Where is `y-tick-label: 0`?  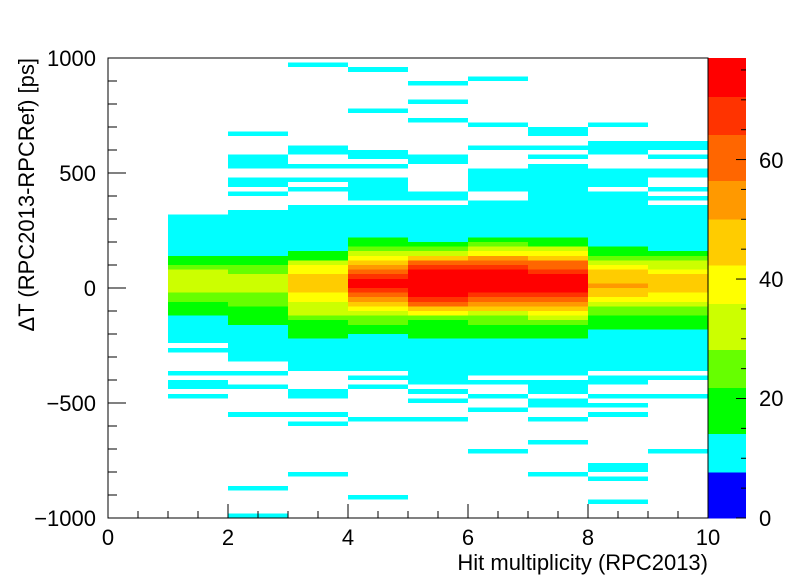 y-tick-label: 0 is located at coordinates (90, 288).